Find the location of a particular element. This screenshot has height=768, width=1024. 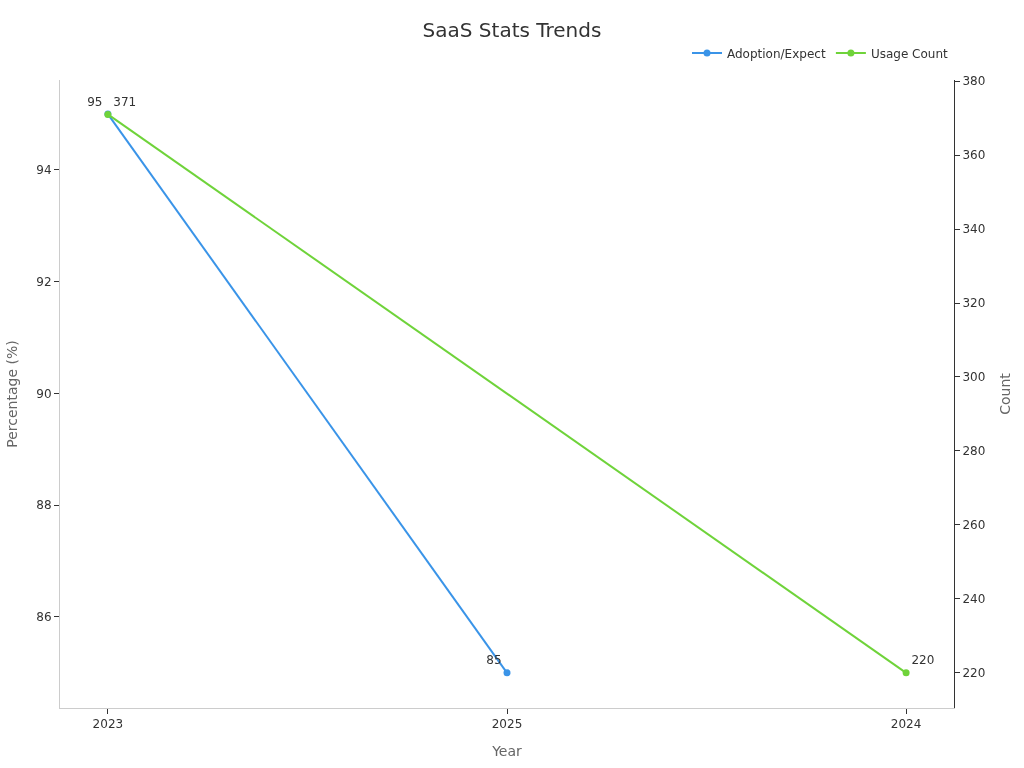

chart-title: SaaS Stats Trends is located at coordinates (512, 30).